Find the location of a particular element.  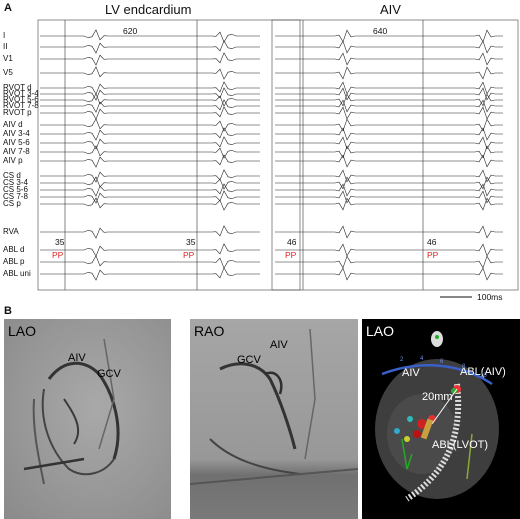

lao-map-abl-lvot-label: ABL(LVOT) is located at coordinates (460, 445).